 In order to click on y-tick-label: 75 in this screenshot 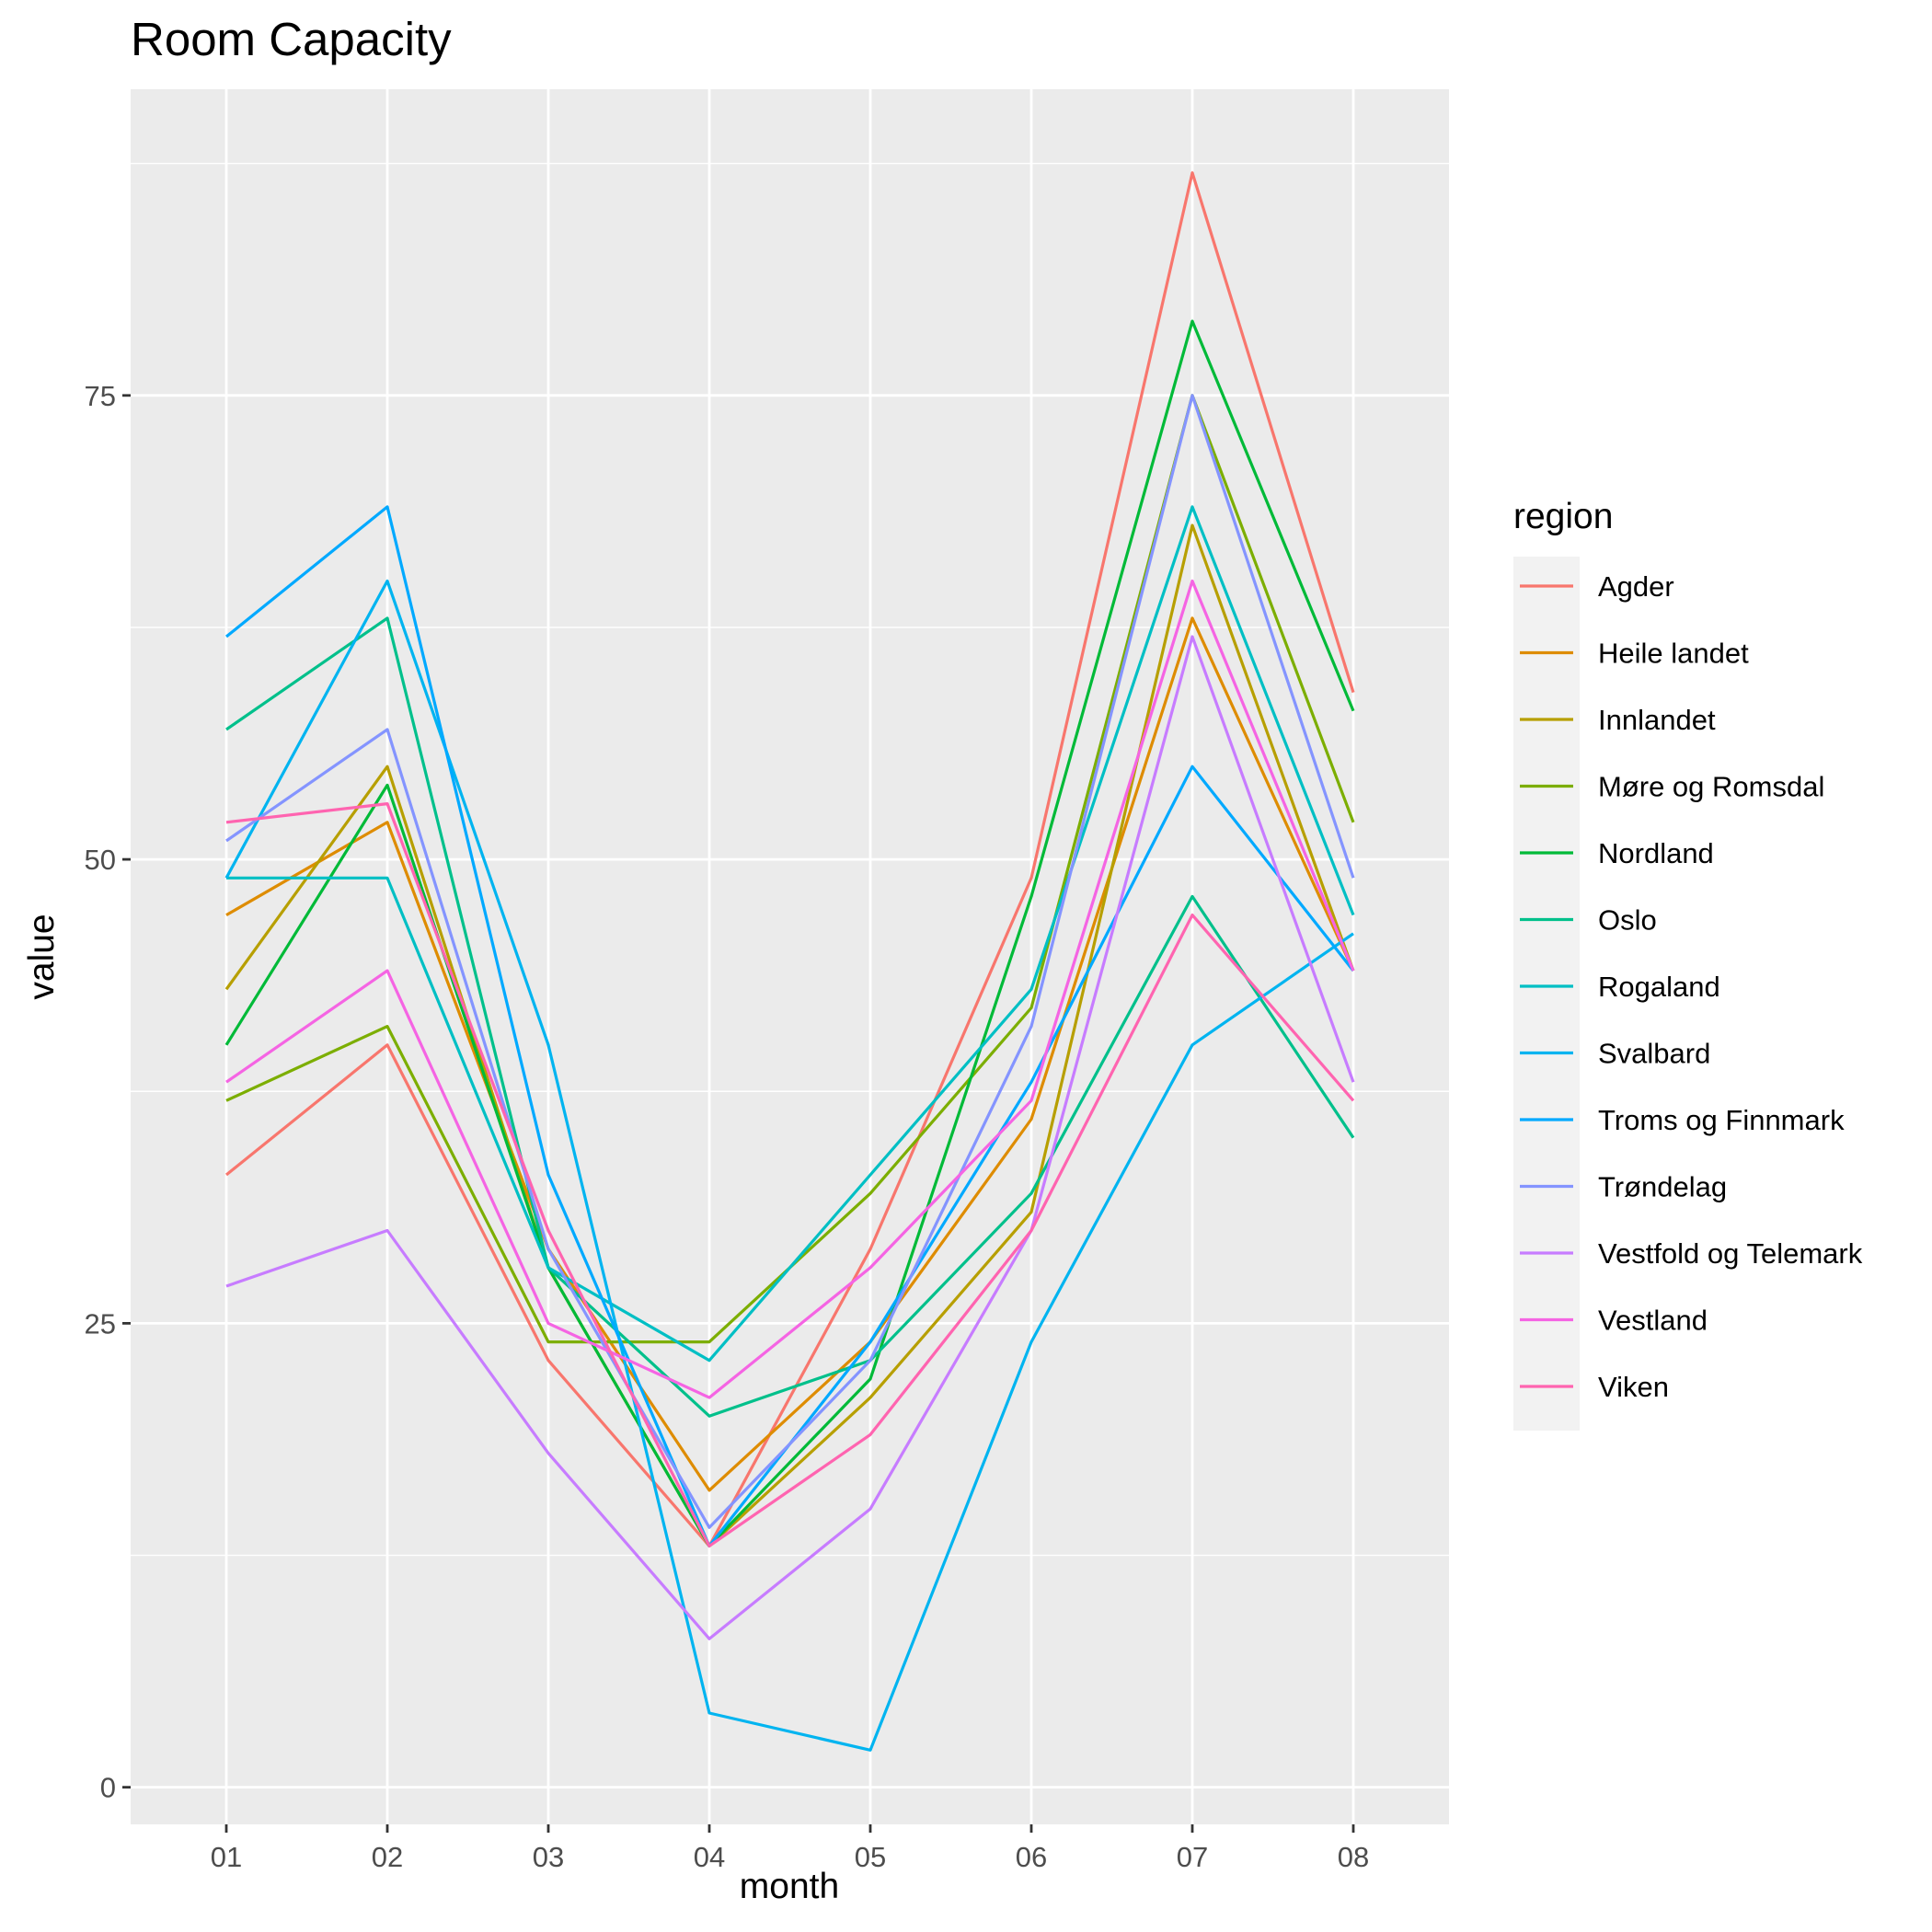, I will do `click(100, 396)`.